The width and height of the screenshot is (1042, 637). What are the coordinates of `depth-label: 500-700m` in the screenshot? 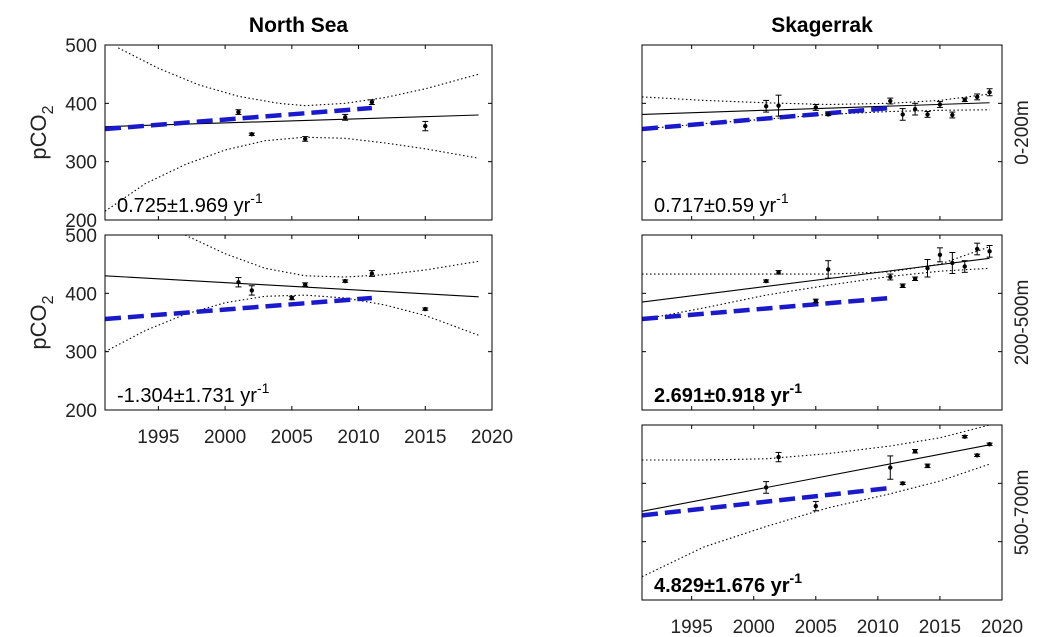 It's located at (1022, 513).